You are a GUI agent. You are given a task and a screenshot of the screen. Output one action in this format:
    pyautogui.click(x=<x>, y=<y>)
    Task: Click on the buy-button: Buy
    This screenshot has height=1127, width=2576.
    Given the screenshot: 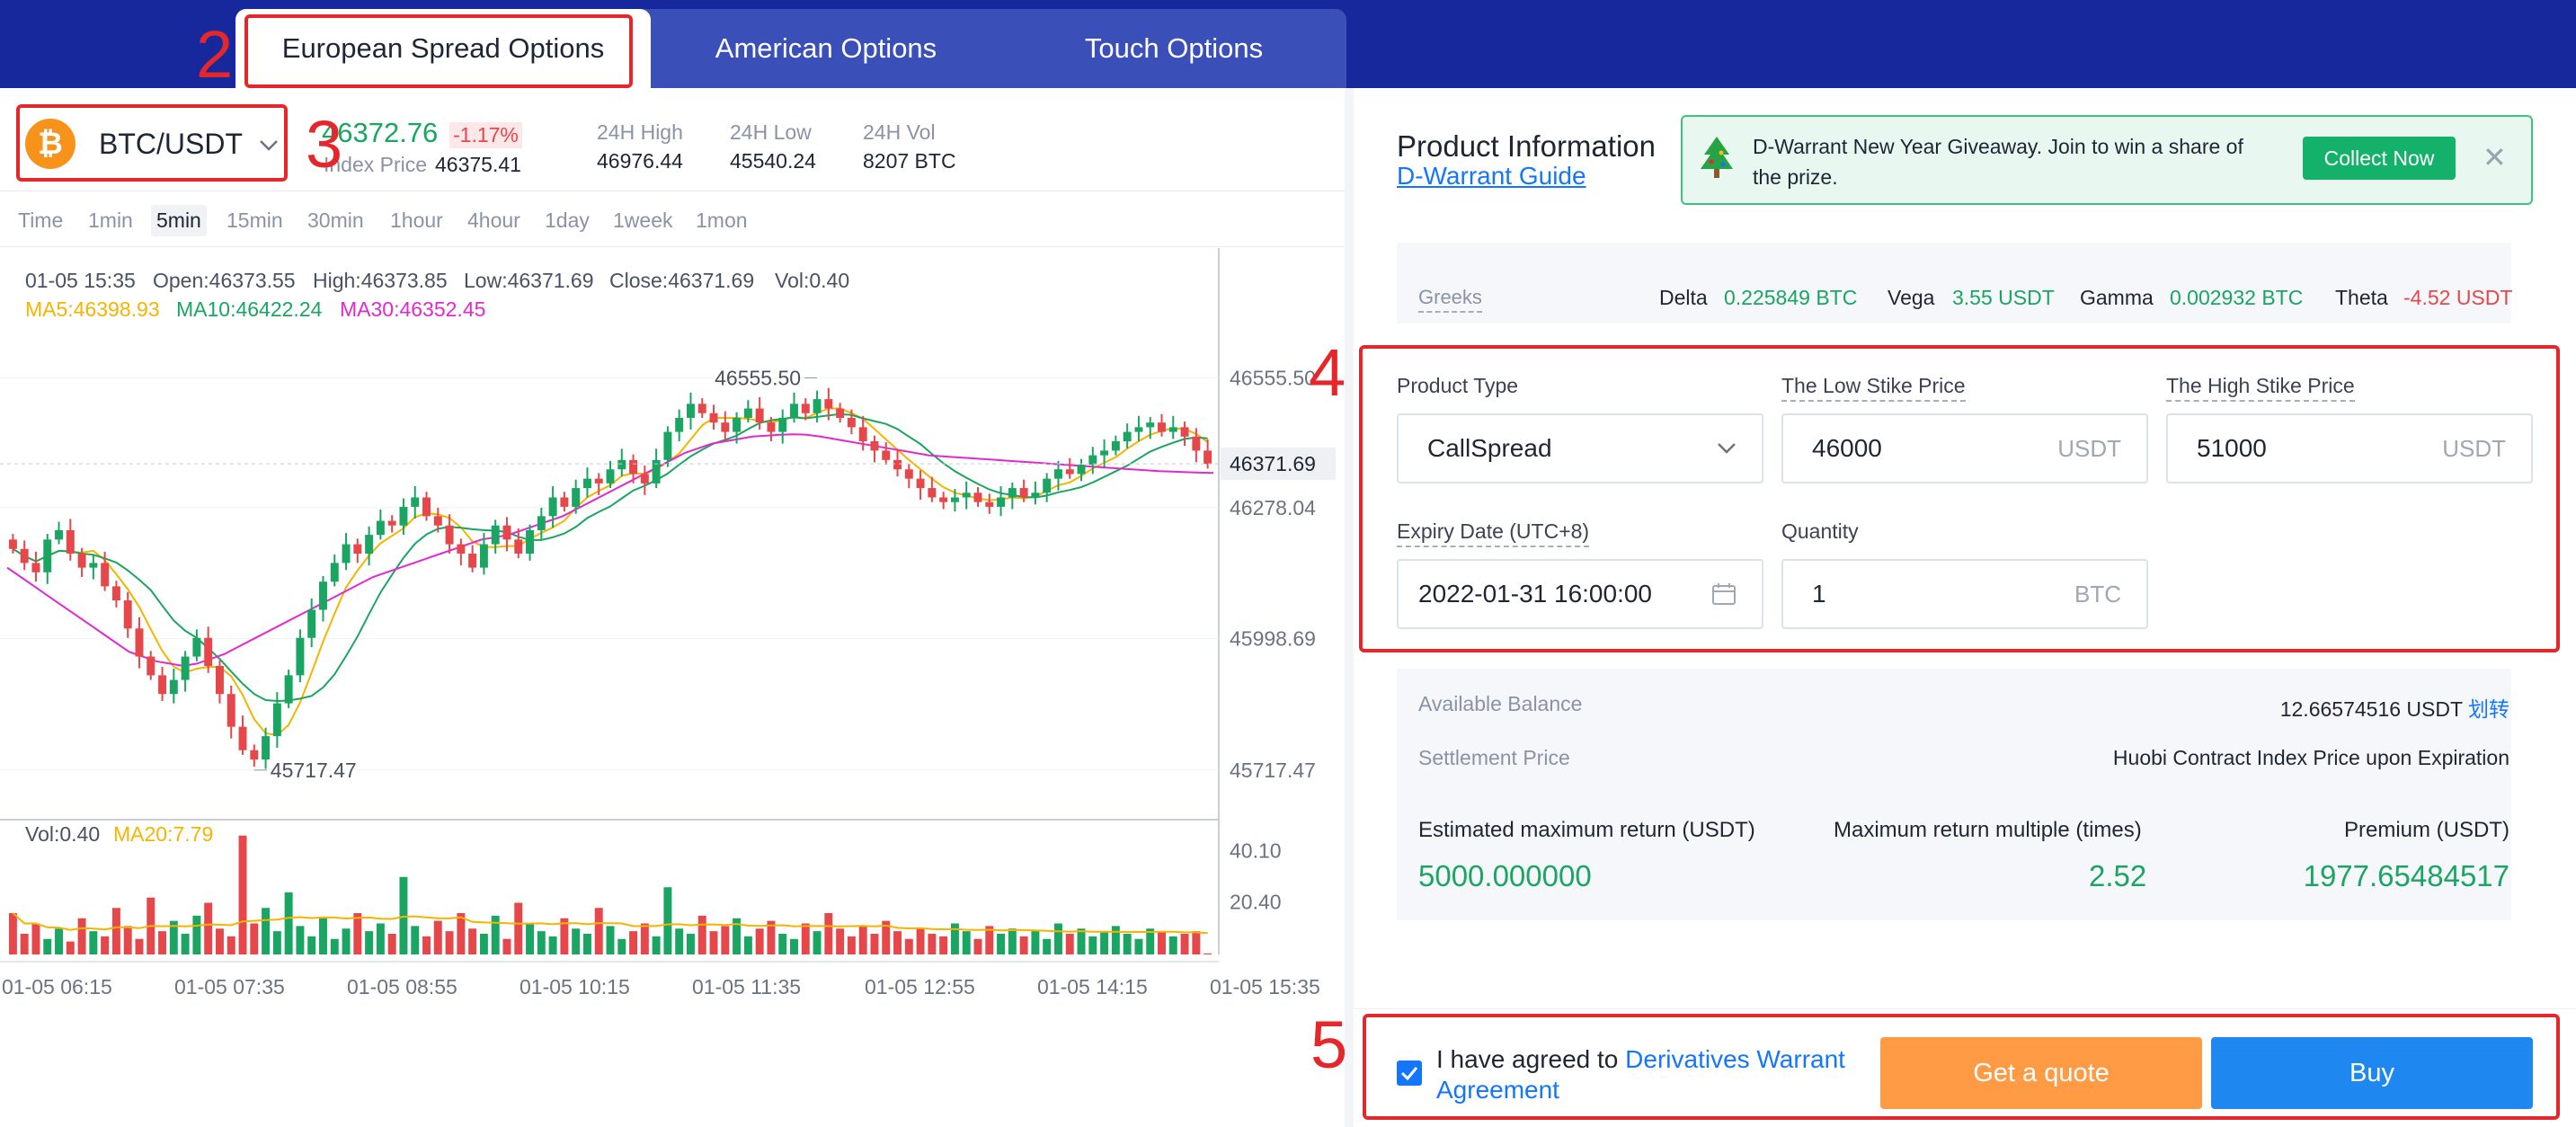 What is the action you would take?
    pyautogui.click(x=2372, y=1073)
    